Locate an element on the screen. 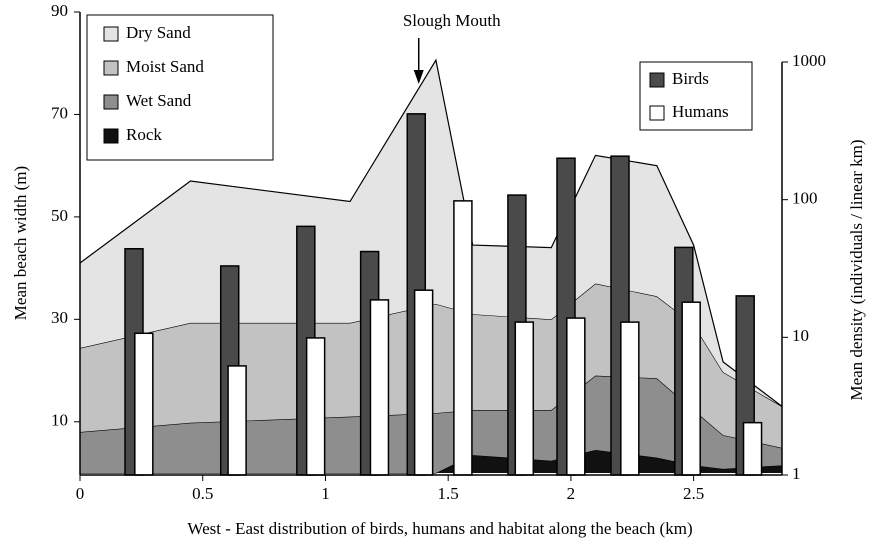 The width and height of the screenshot is (875, 551). y2-tick-label: 10 is located at coordinates (800, 335).